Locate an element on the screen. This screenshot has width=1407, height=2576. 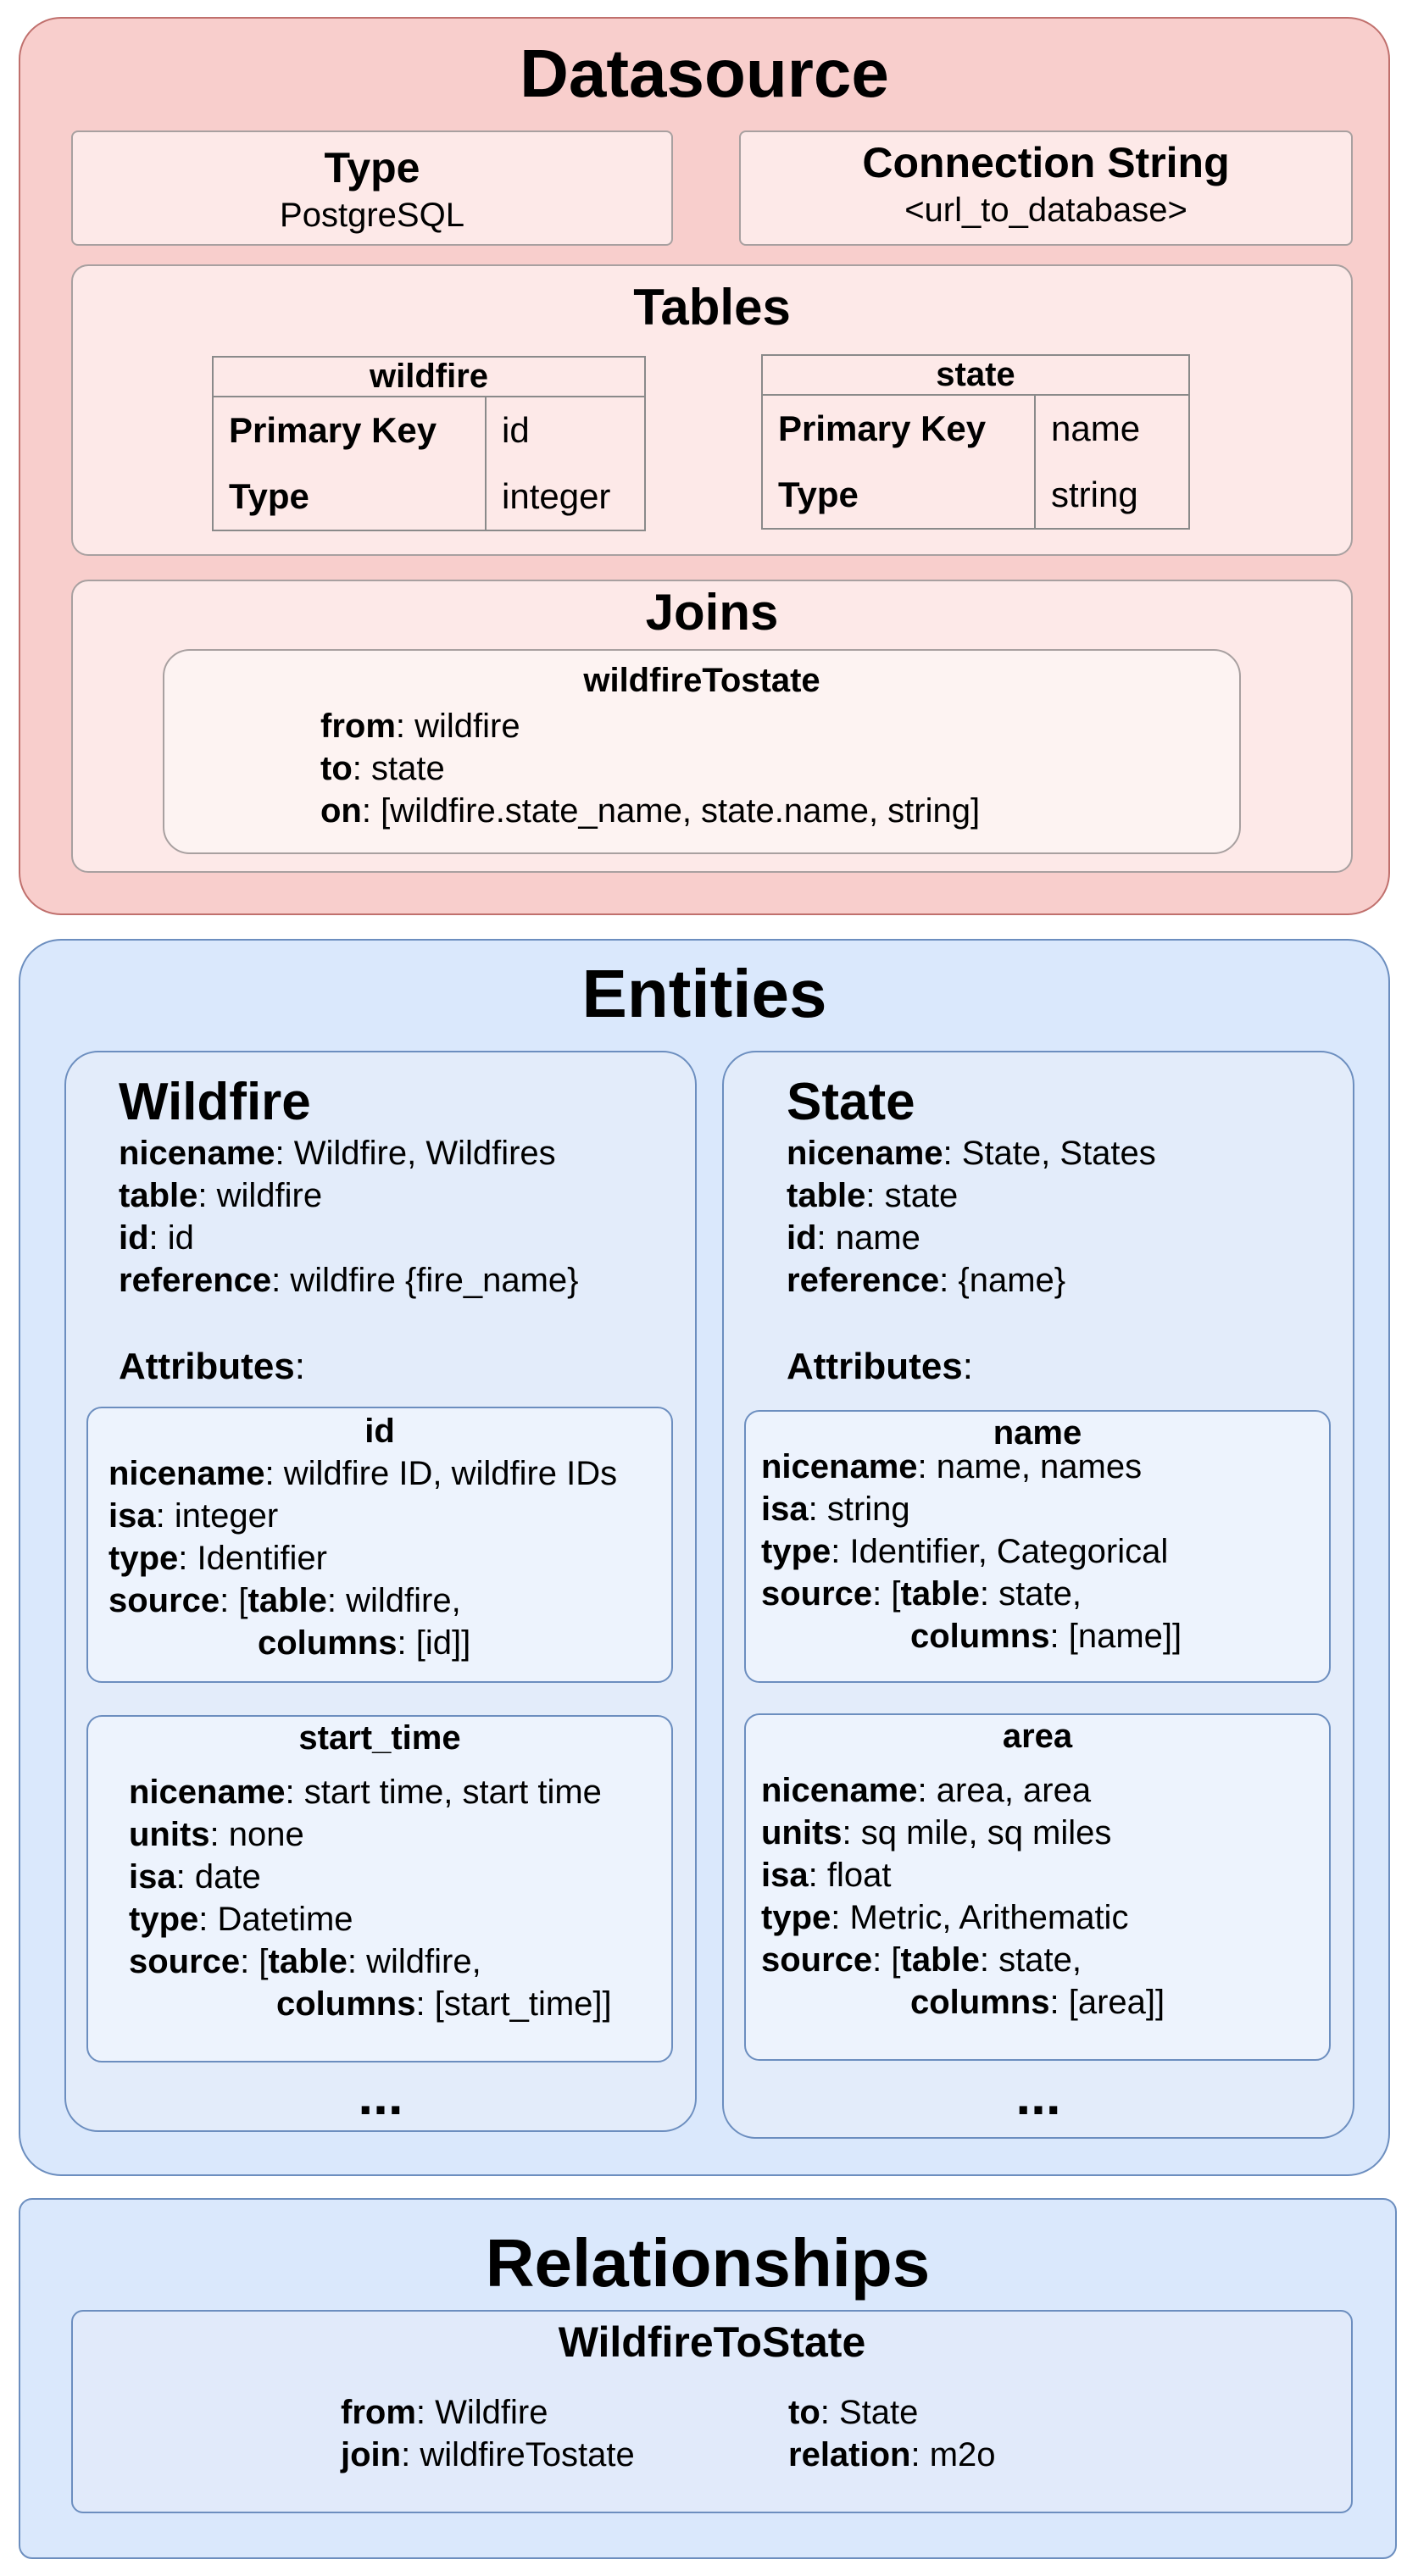
entity-prop: table: wildfire is located at coordinates (221, 1195).